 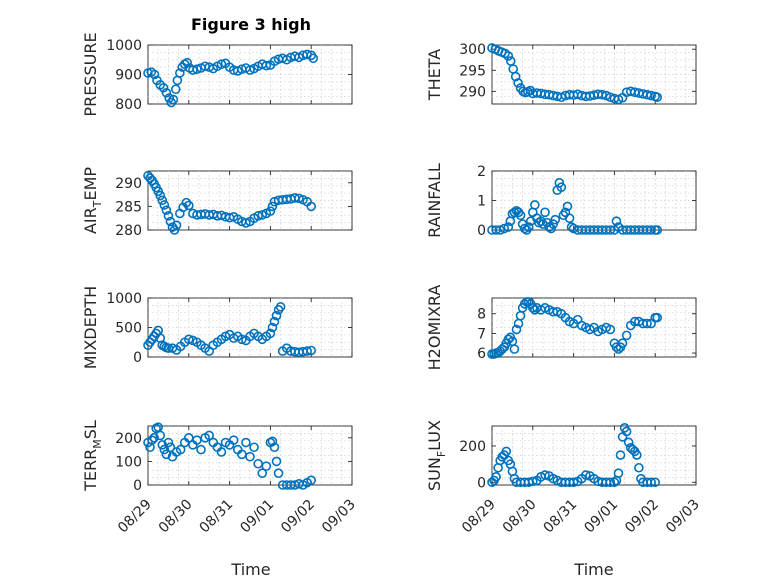 What do you see at coordinates (593, 569) in the screenshot?
I see `x-axis-label-right: Time` at bounding box center [593, 569].